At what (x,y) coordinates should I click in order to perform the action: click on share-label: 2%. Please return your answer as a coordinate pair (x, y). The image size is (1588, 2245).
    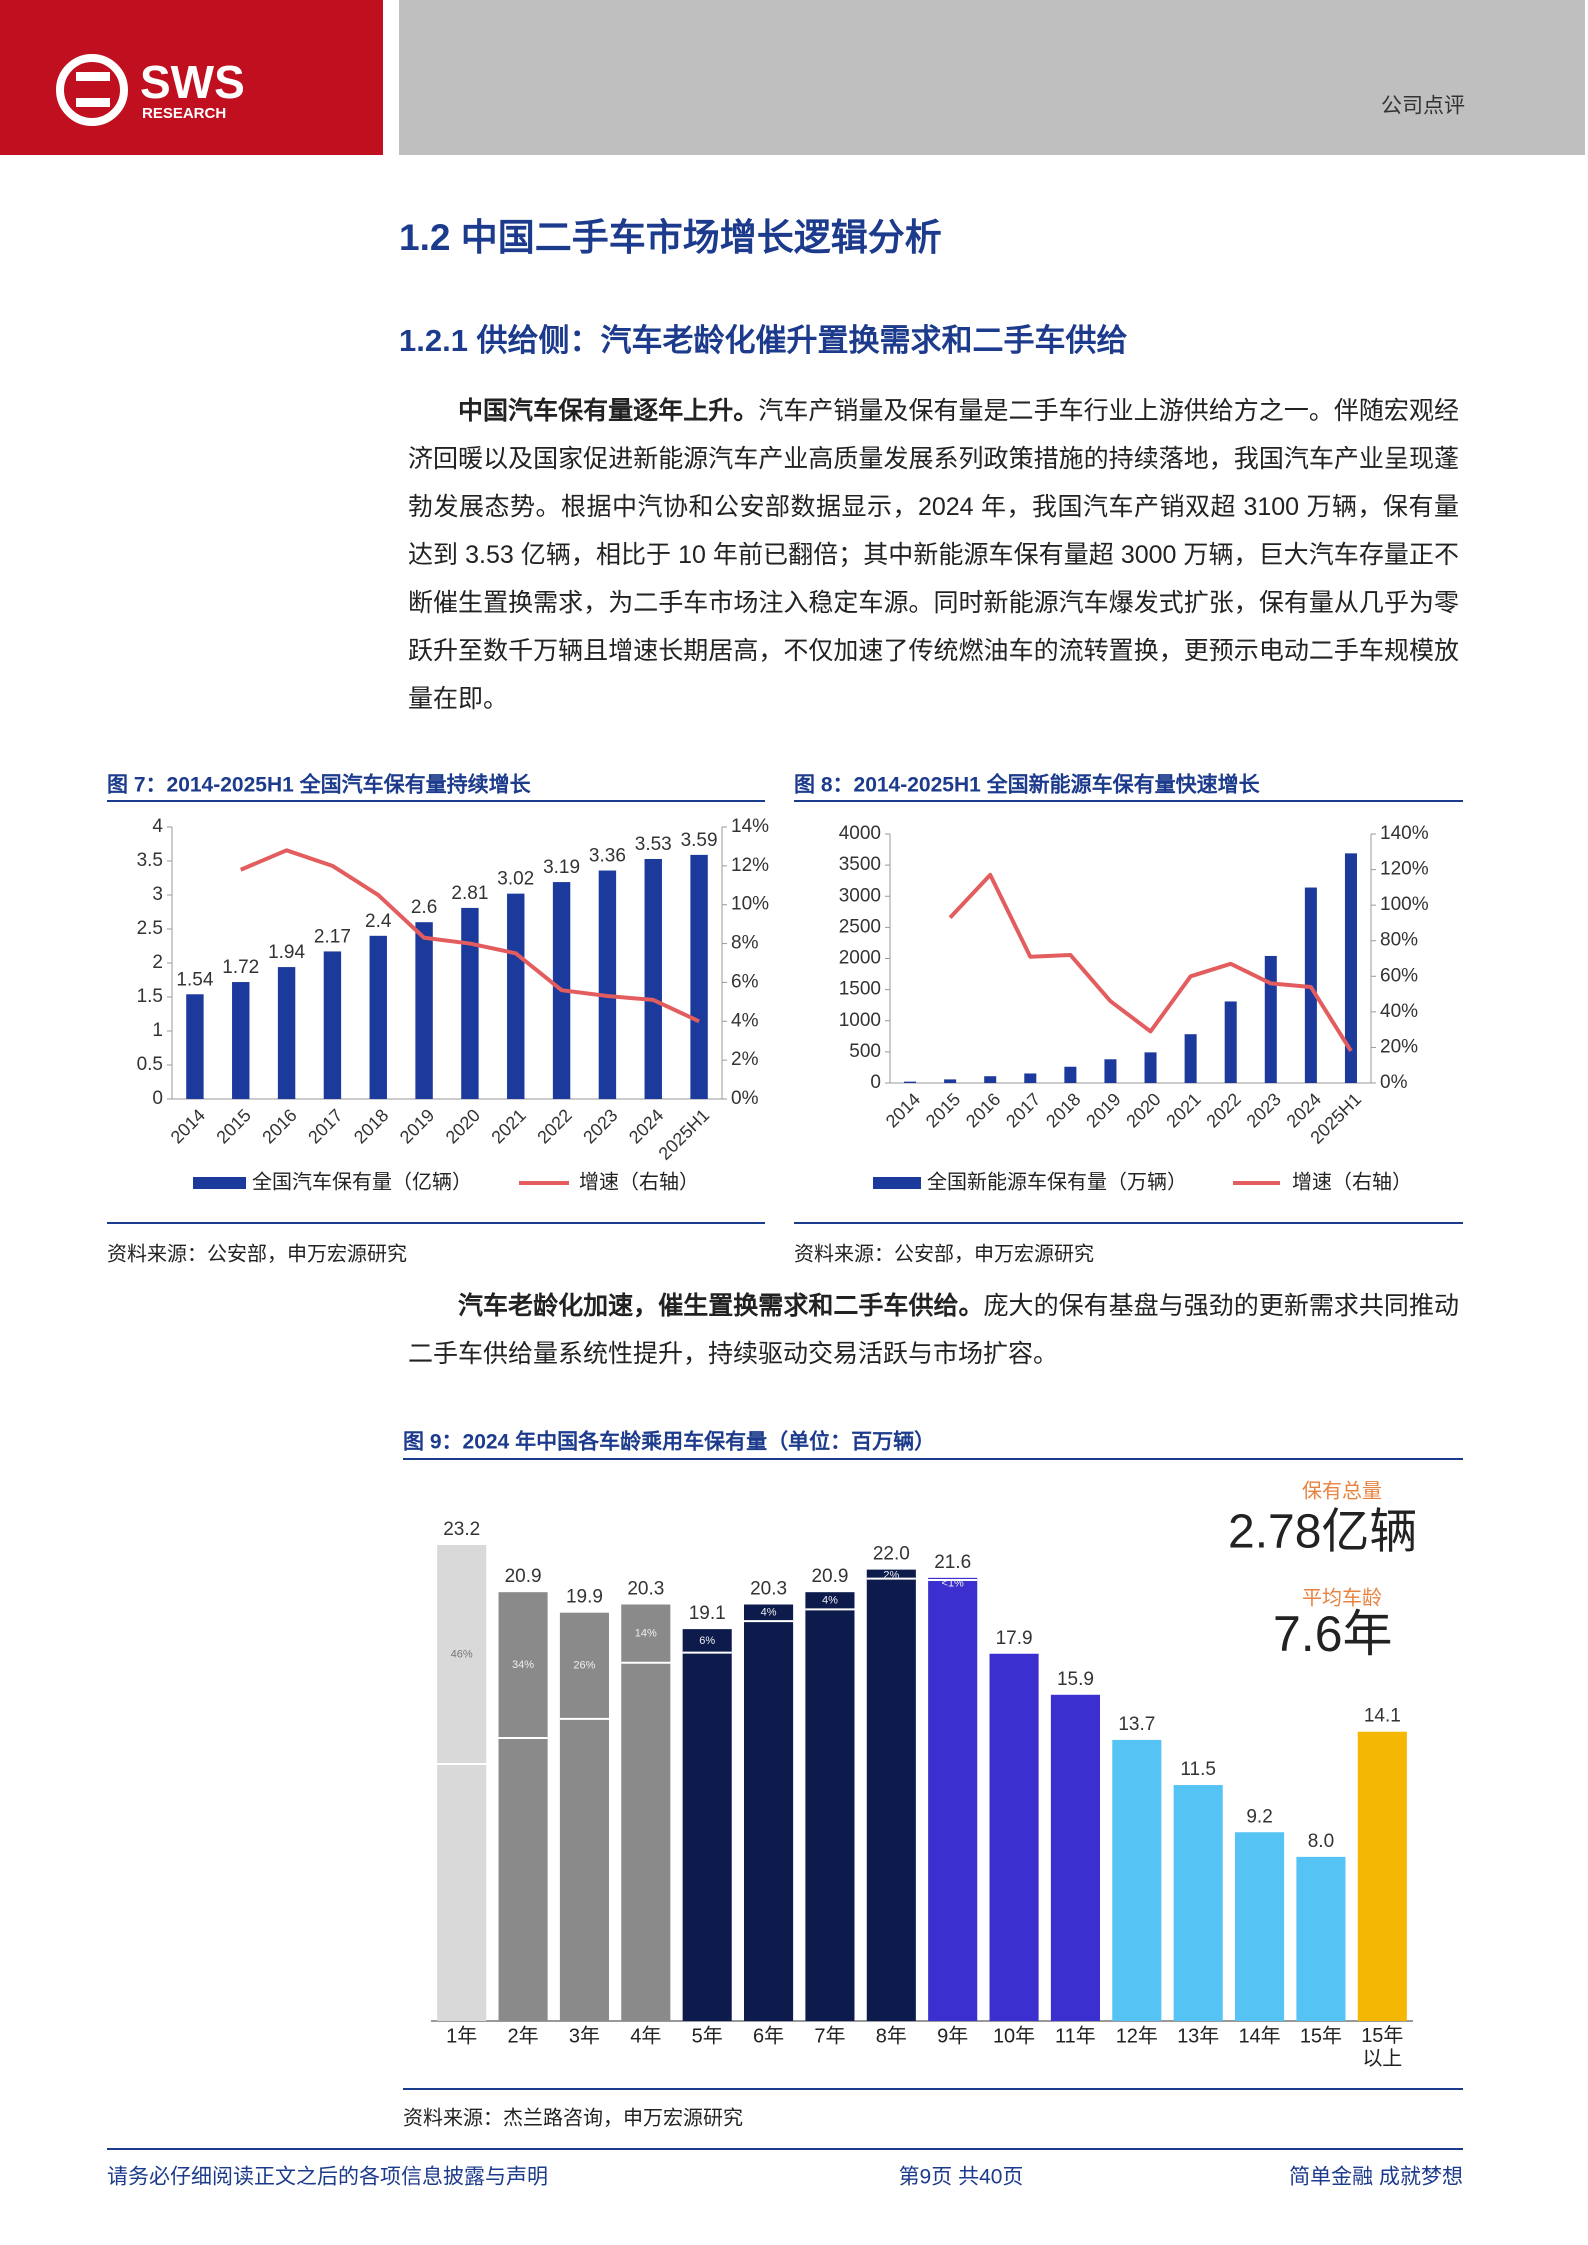
    Looking at the image, I should click on (891, 1576).